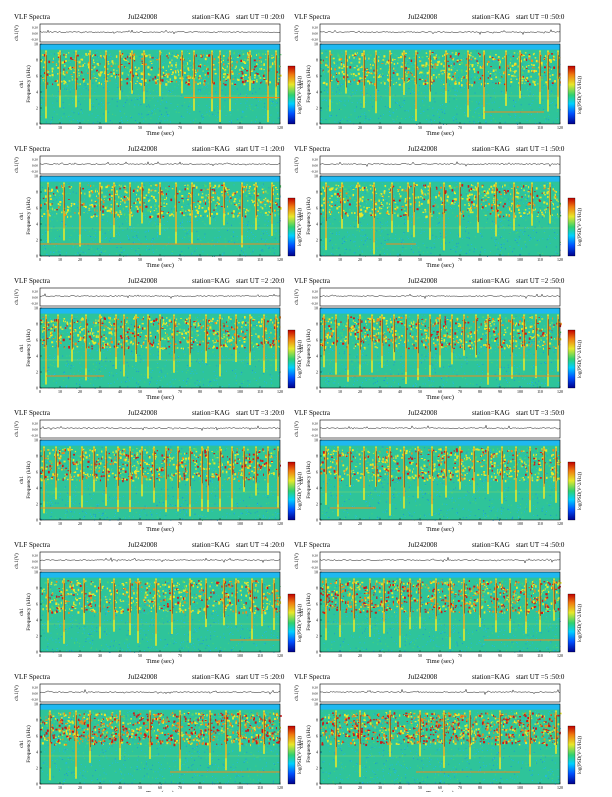 The width and height of the screenshot is (612, 797). I want to click on y-tick-label: 10, so click(316, 44).